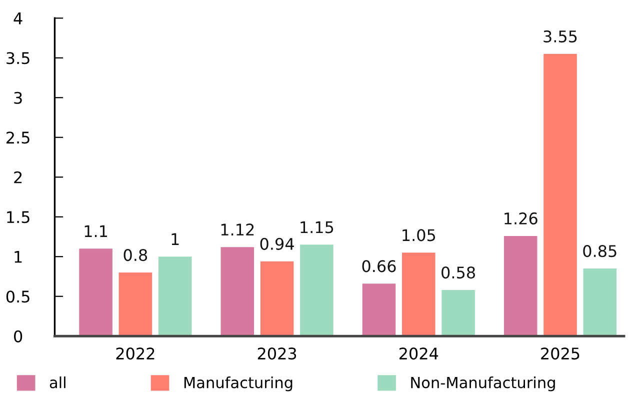 This screenshot has height=403, width=629. Describe the element at coordinates (483, 384) in the screenshot. I see `legend-label: Non-Manufacturing` at that location.